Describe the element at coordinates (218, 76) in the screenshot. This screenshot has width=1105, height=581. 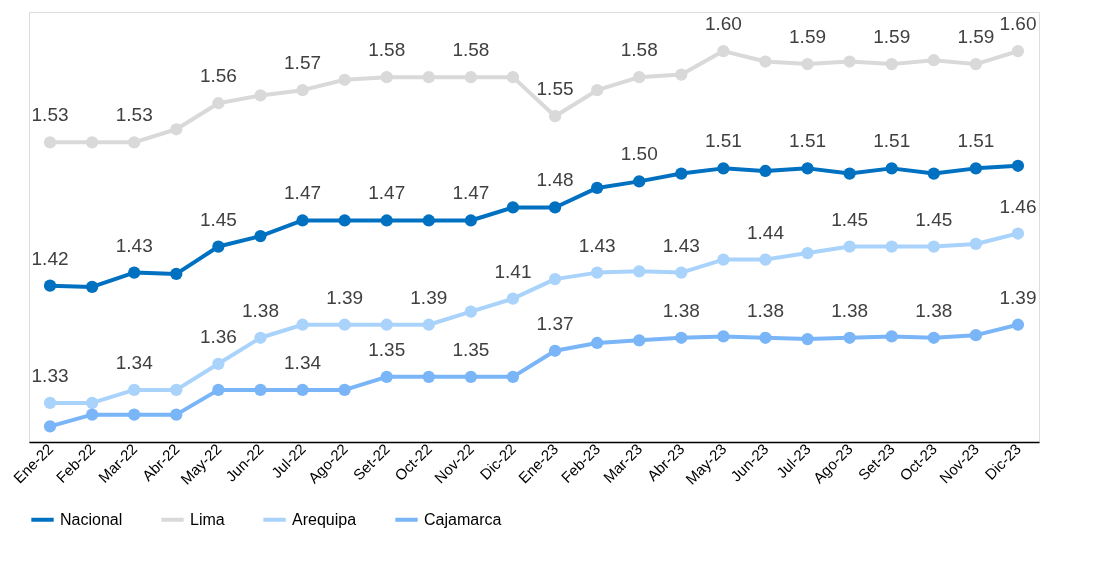
I see `data-label: 1.56` at that location.